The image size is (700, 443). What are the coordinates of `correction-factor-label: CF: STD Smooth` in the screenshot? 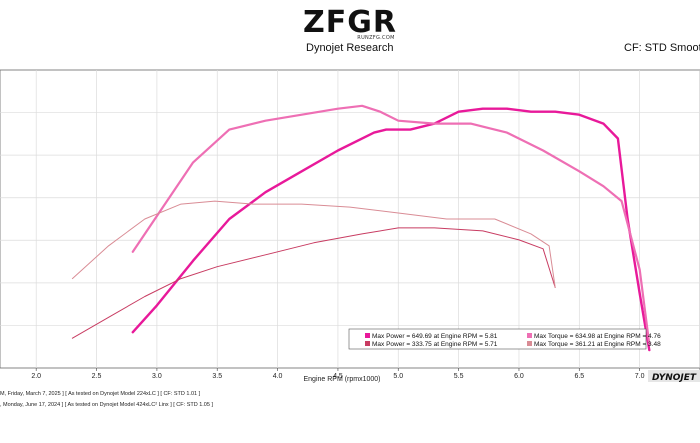 It's located at (662, 48).